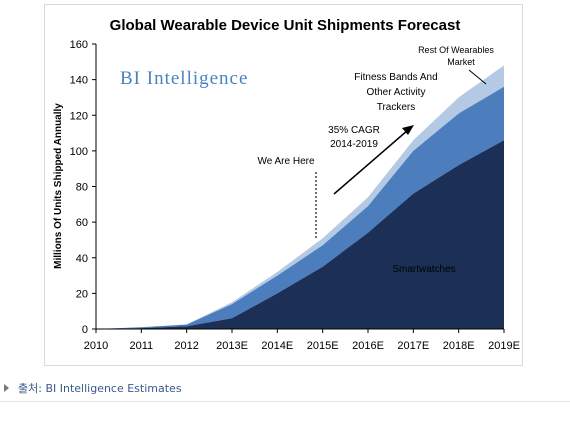 This screenshot has height=426, width=570. What do you see at coordinates (413, 346) in the screenshot?
I see `x-tick-label: 2017E` at bounding box center [413, 346].